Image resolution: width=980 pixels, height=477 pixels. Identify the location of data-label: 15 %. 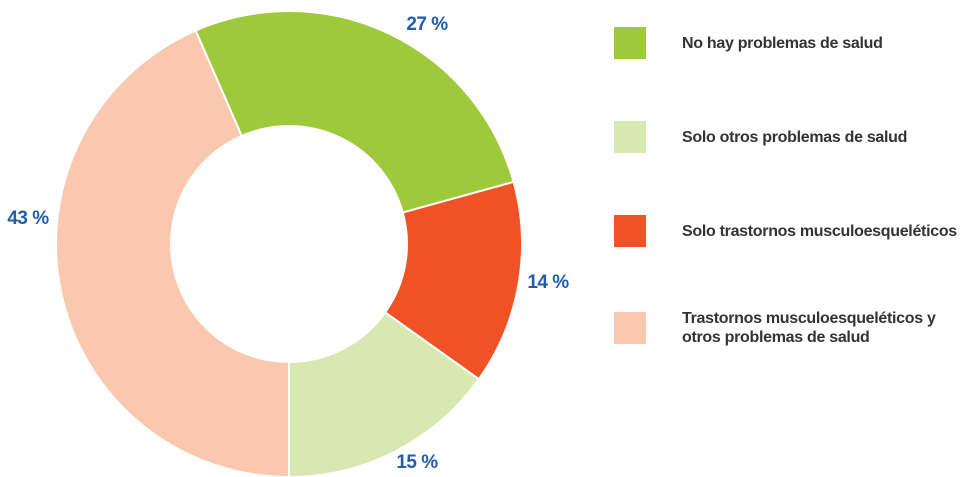
(417, 462).